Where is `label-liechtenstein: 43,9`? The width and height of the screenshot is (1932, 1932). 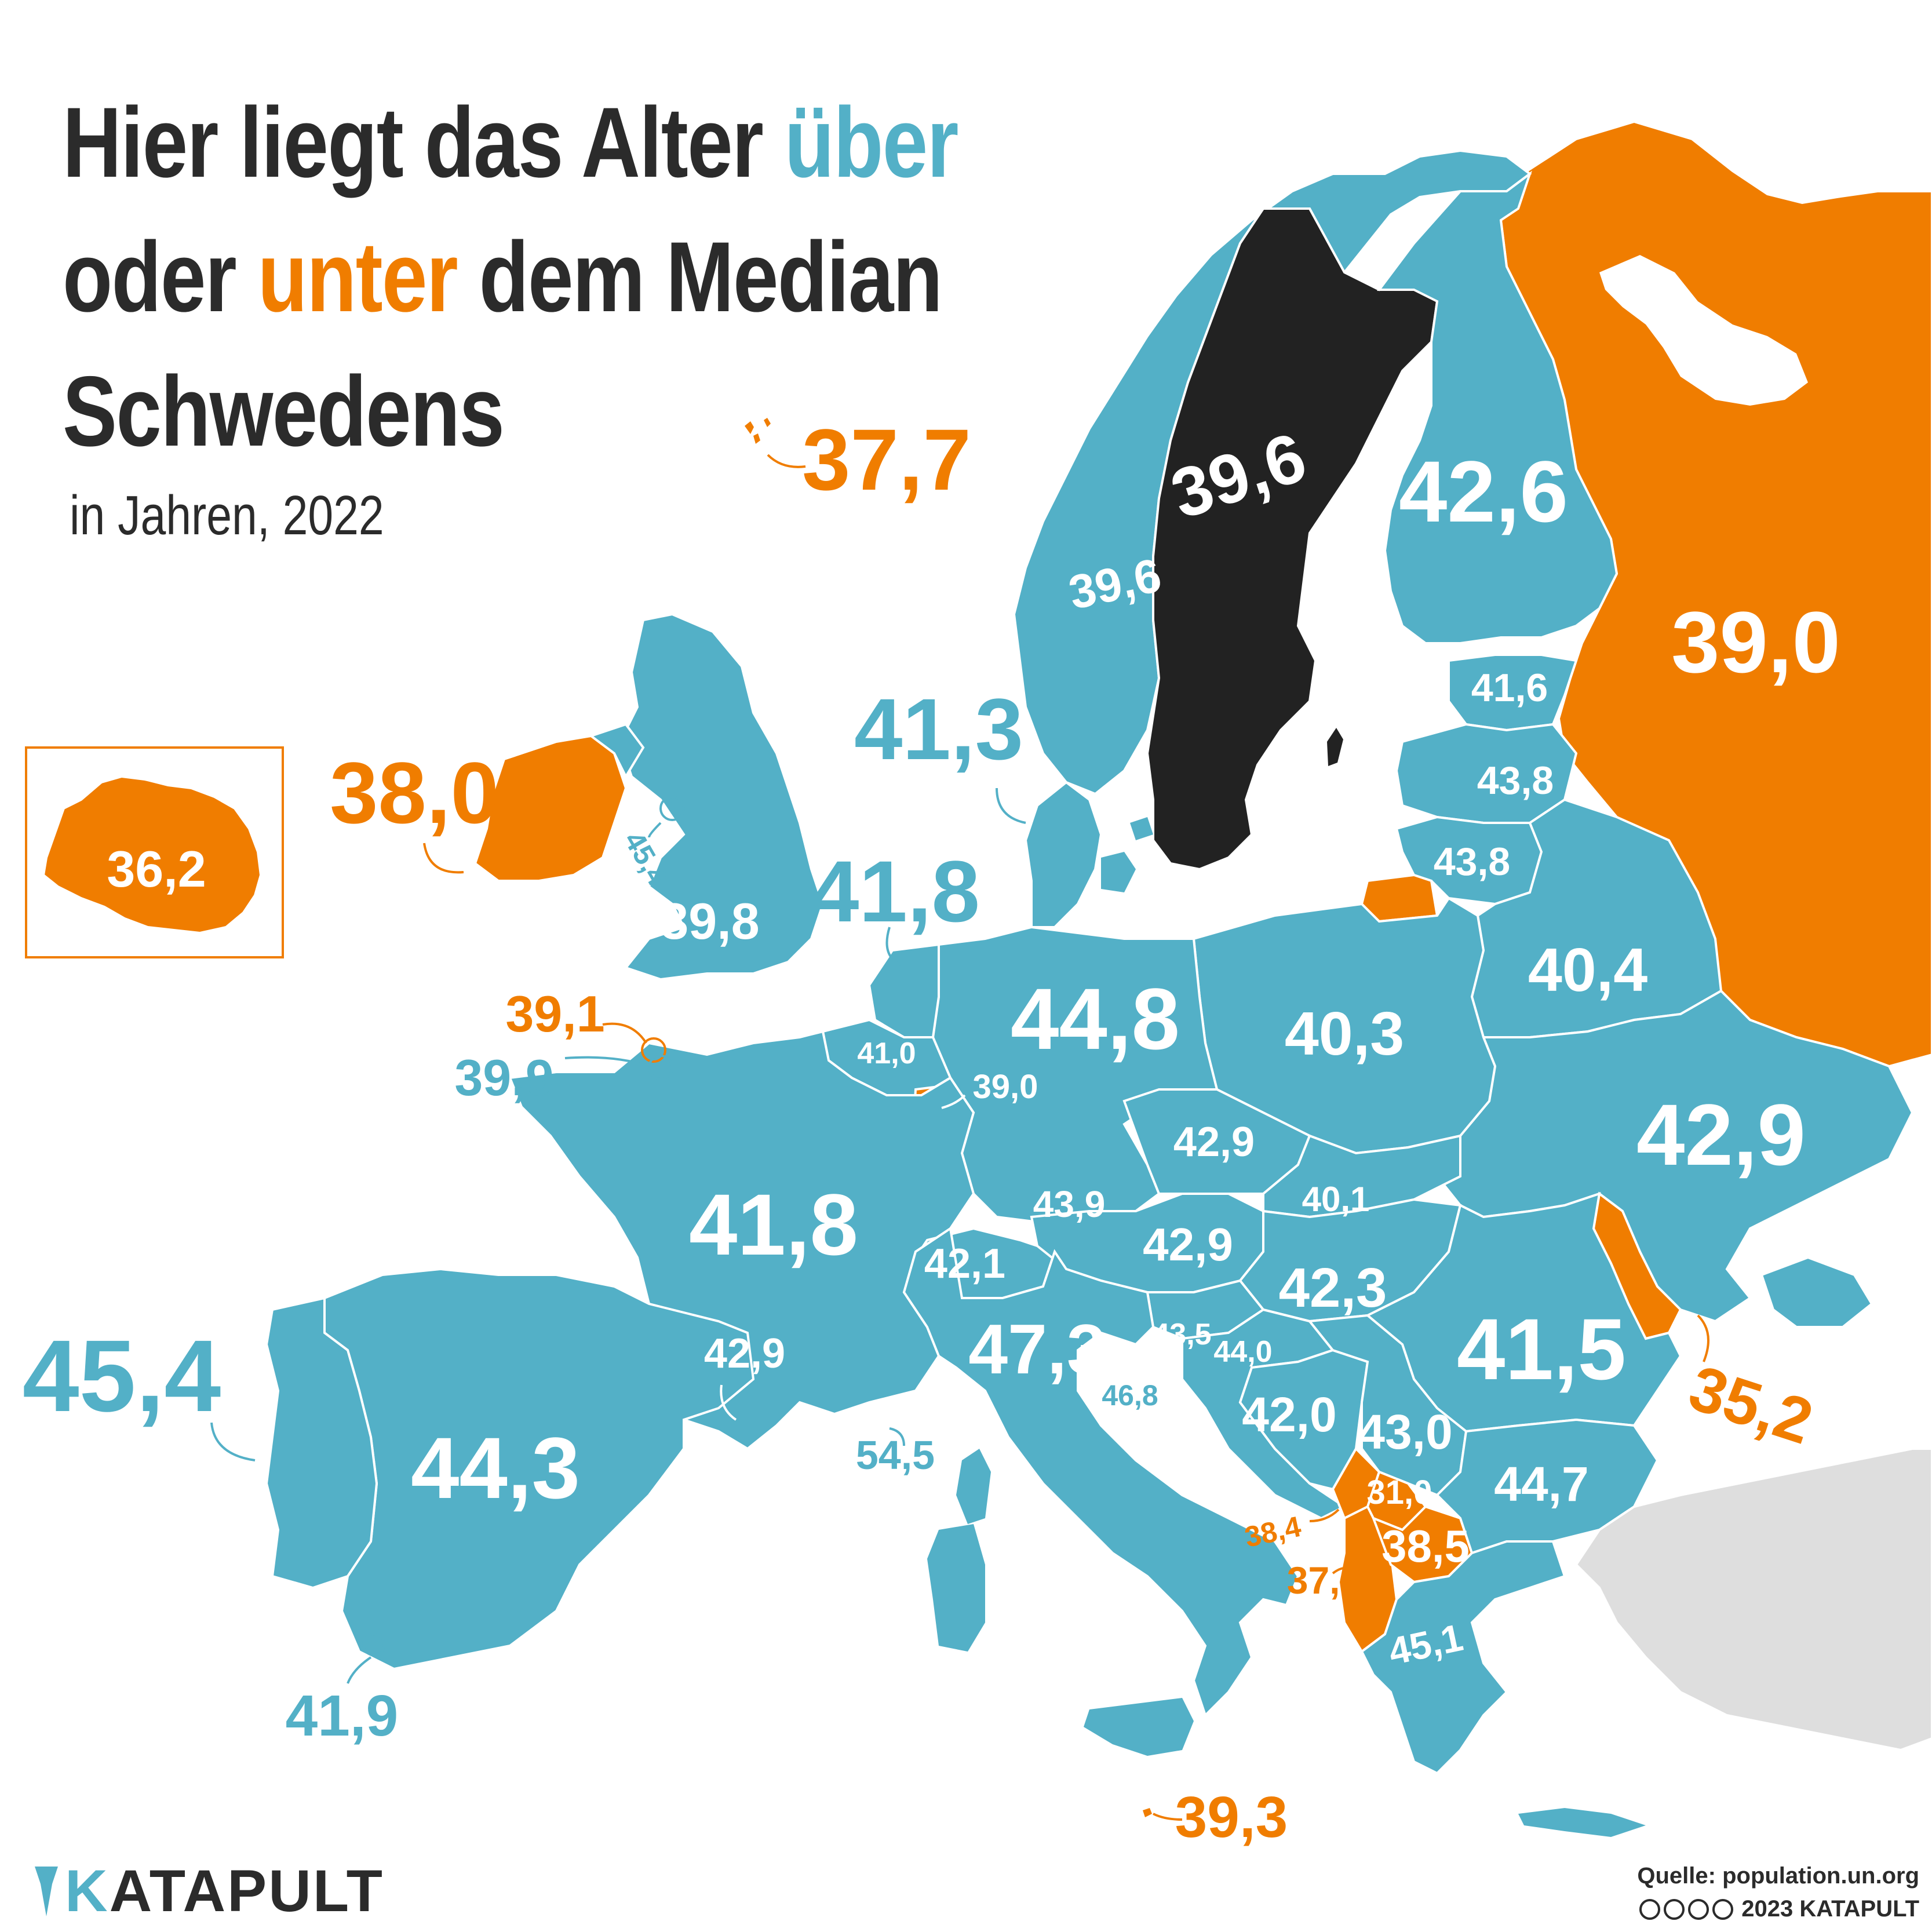
label-liechtenstein: 43,9 is located at coordinates (1069, 1204).